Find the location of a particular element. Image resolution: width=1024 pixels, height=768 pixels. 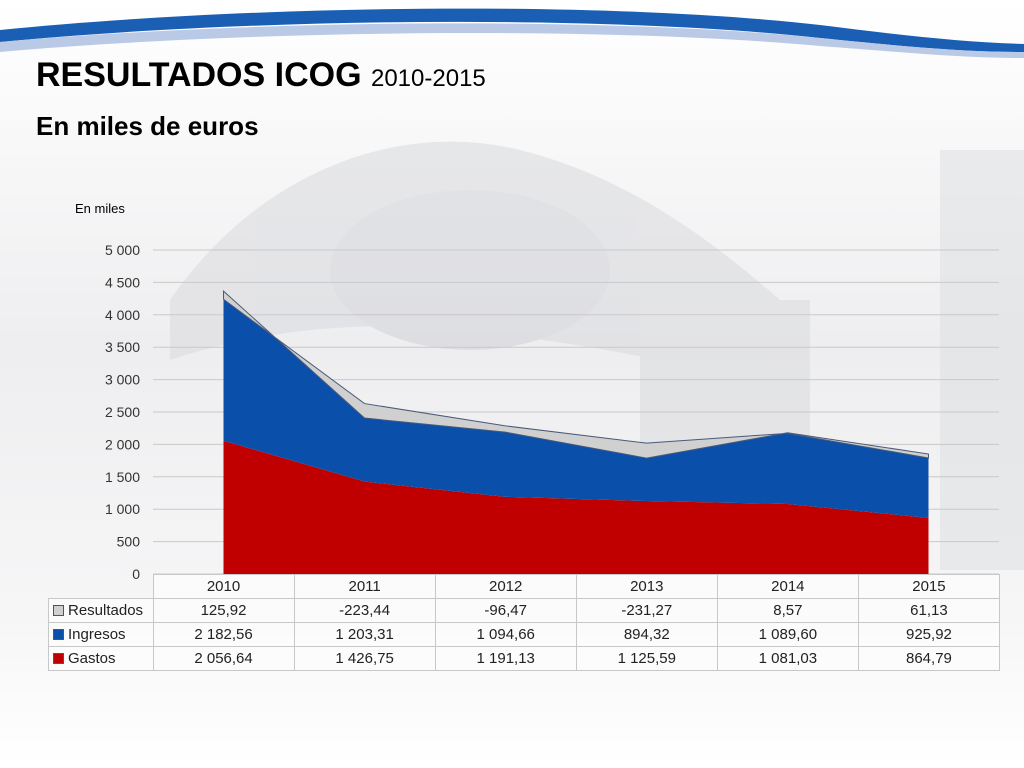

table-cell: 1 426,75 is located at coordinates (364, 658).